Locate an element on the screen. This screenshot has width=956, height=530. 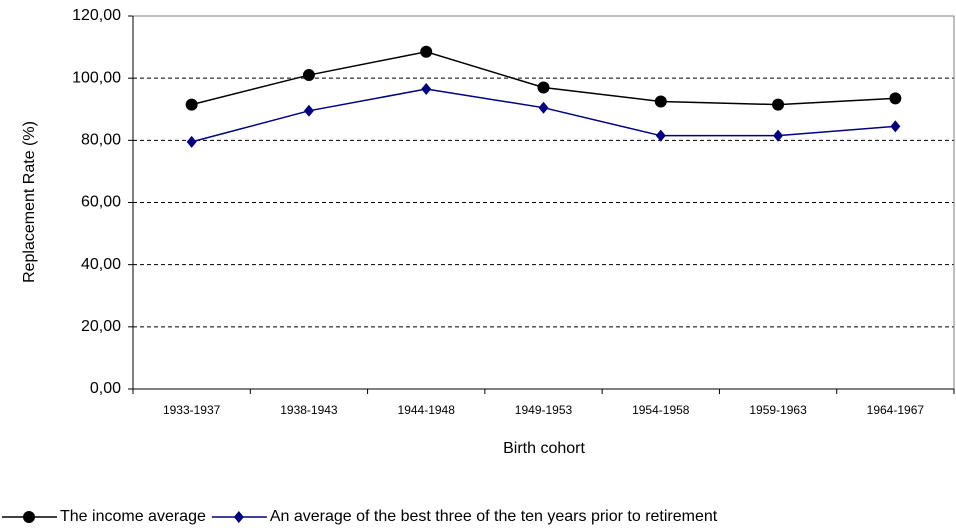
y-tick-label: 60,00 is located at coordinates (101, 202).